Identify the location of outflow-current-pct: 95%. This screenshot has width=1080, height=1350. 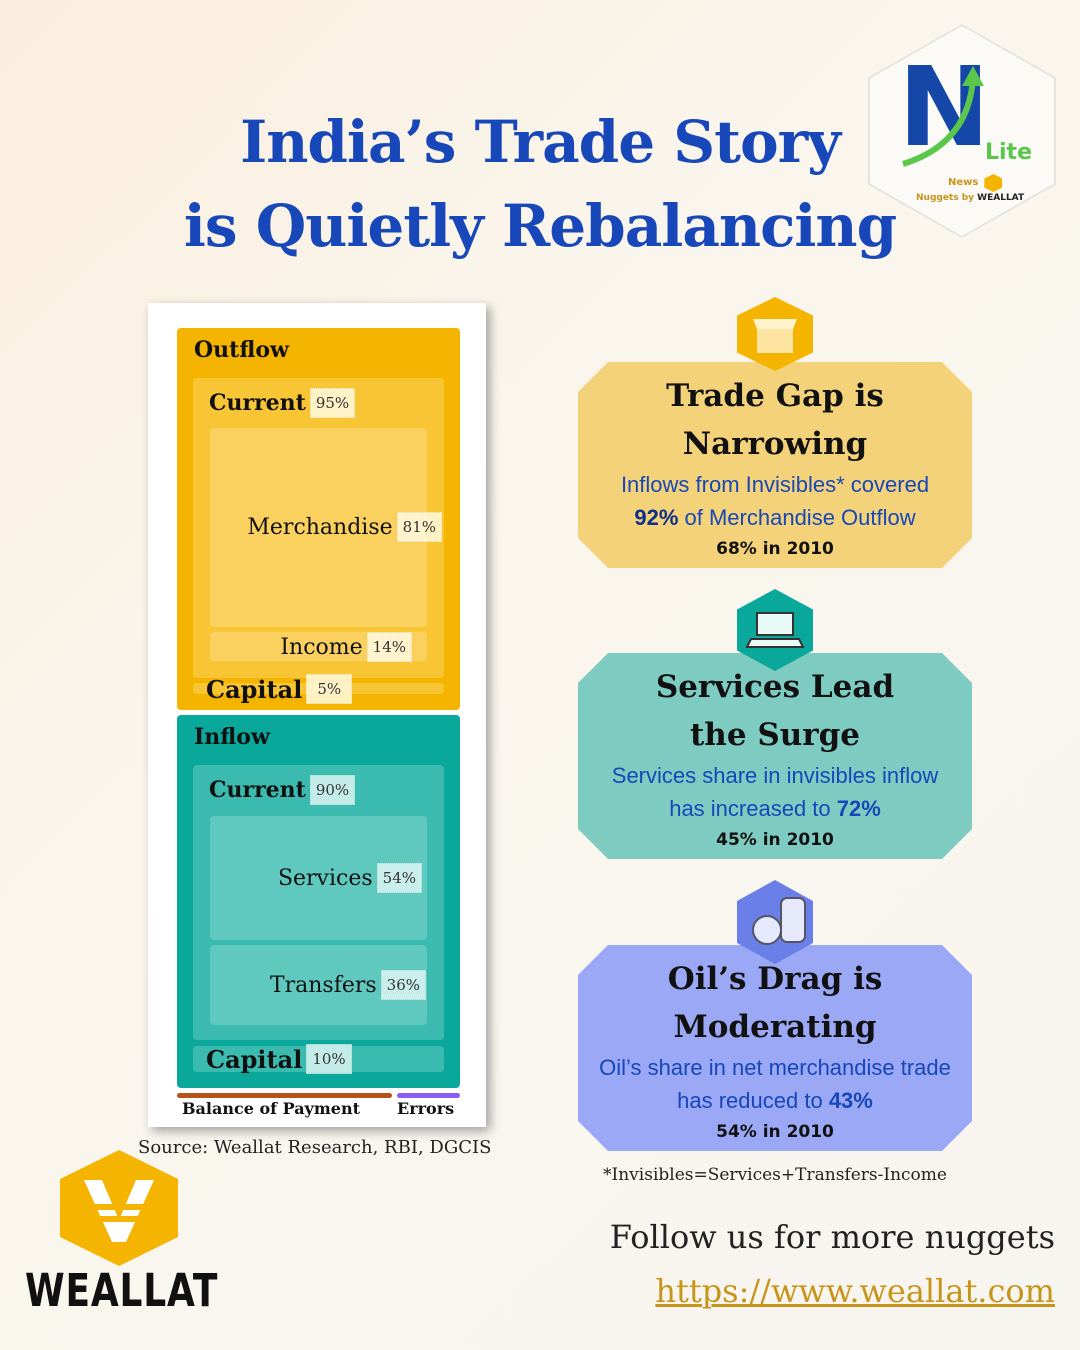
(332, 403).